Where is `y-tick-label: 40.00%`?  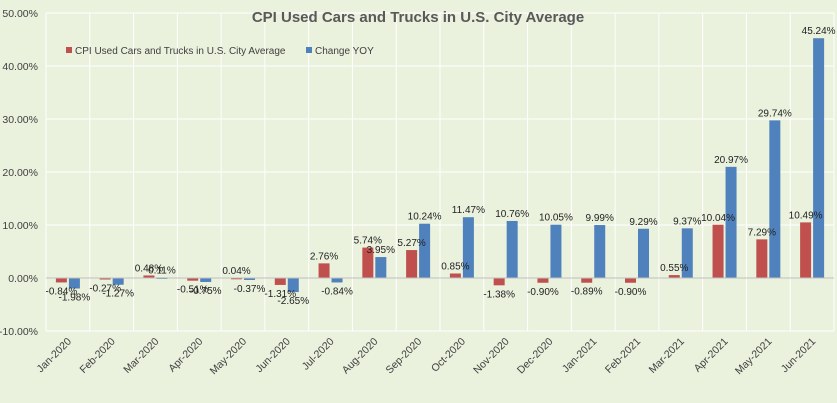 y-tick-label: 40.00% is located at coordinates (20, 67).